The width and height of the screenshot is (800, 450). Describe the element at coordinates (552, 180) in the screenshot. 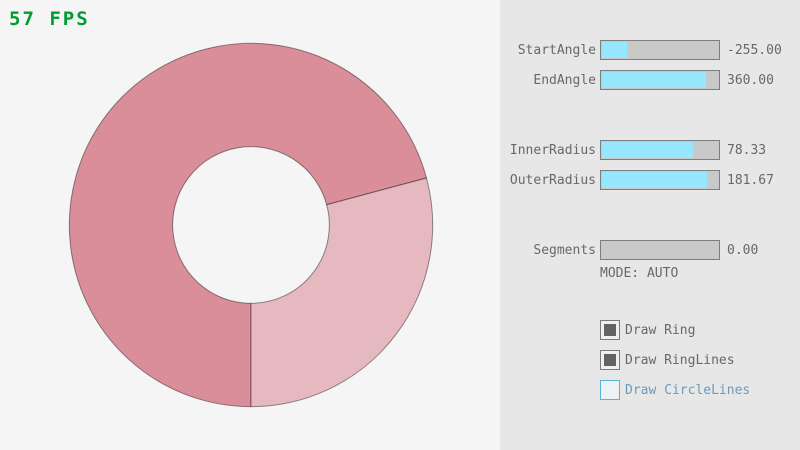

I see `outer-radius-label: OuterRadius` at that location.